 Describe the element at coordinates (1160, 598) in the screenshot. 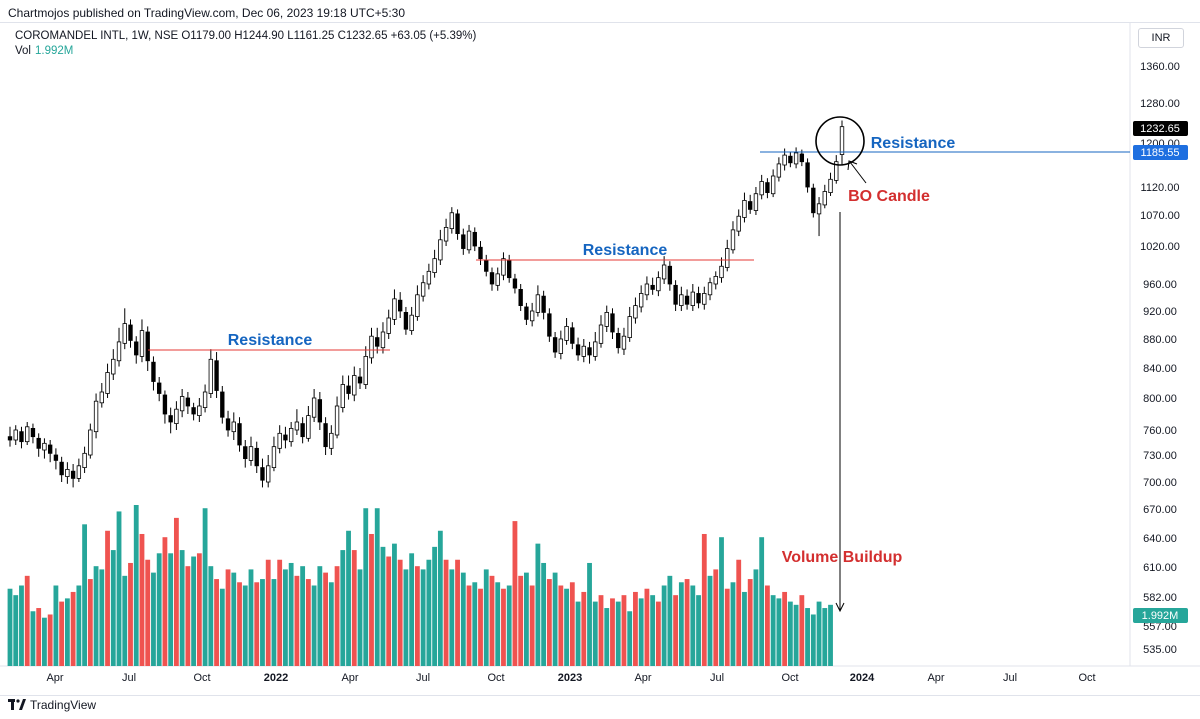

I see `price-tick-label: 582.00` at that location.